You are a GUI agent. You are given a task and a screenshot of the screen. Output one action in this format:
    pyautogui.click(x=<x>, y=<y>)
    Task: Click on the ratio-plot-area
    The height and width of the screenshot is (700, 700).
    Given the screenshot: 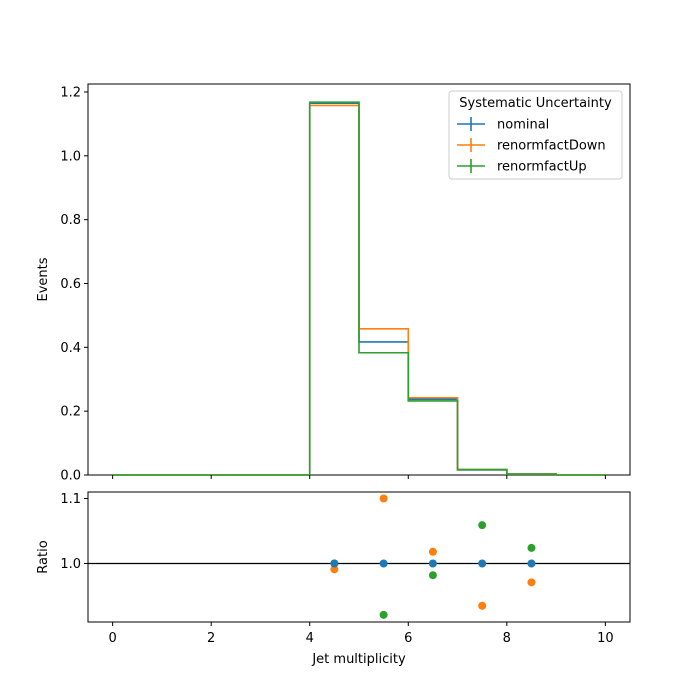 What is the action you would take?
    pyautogui.click(x=359, y=557)
    